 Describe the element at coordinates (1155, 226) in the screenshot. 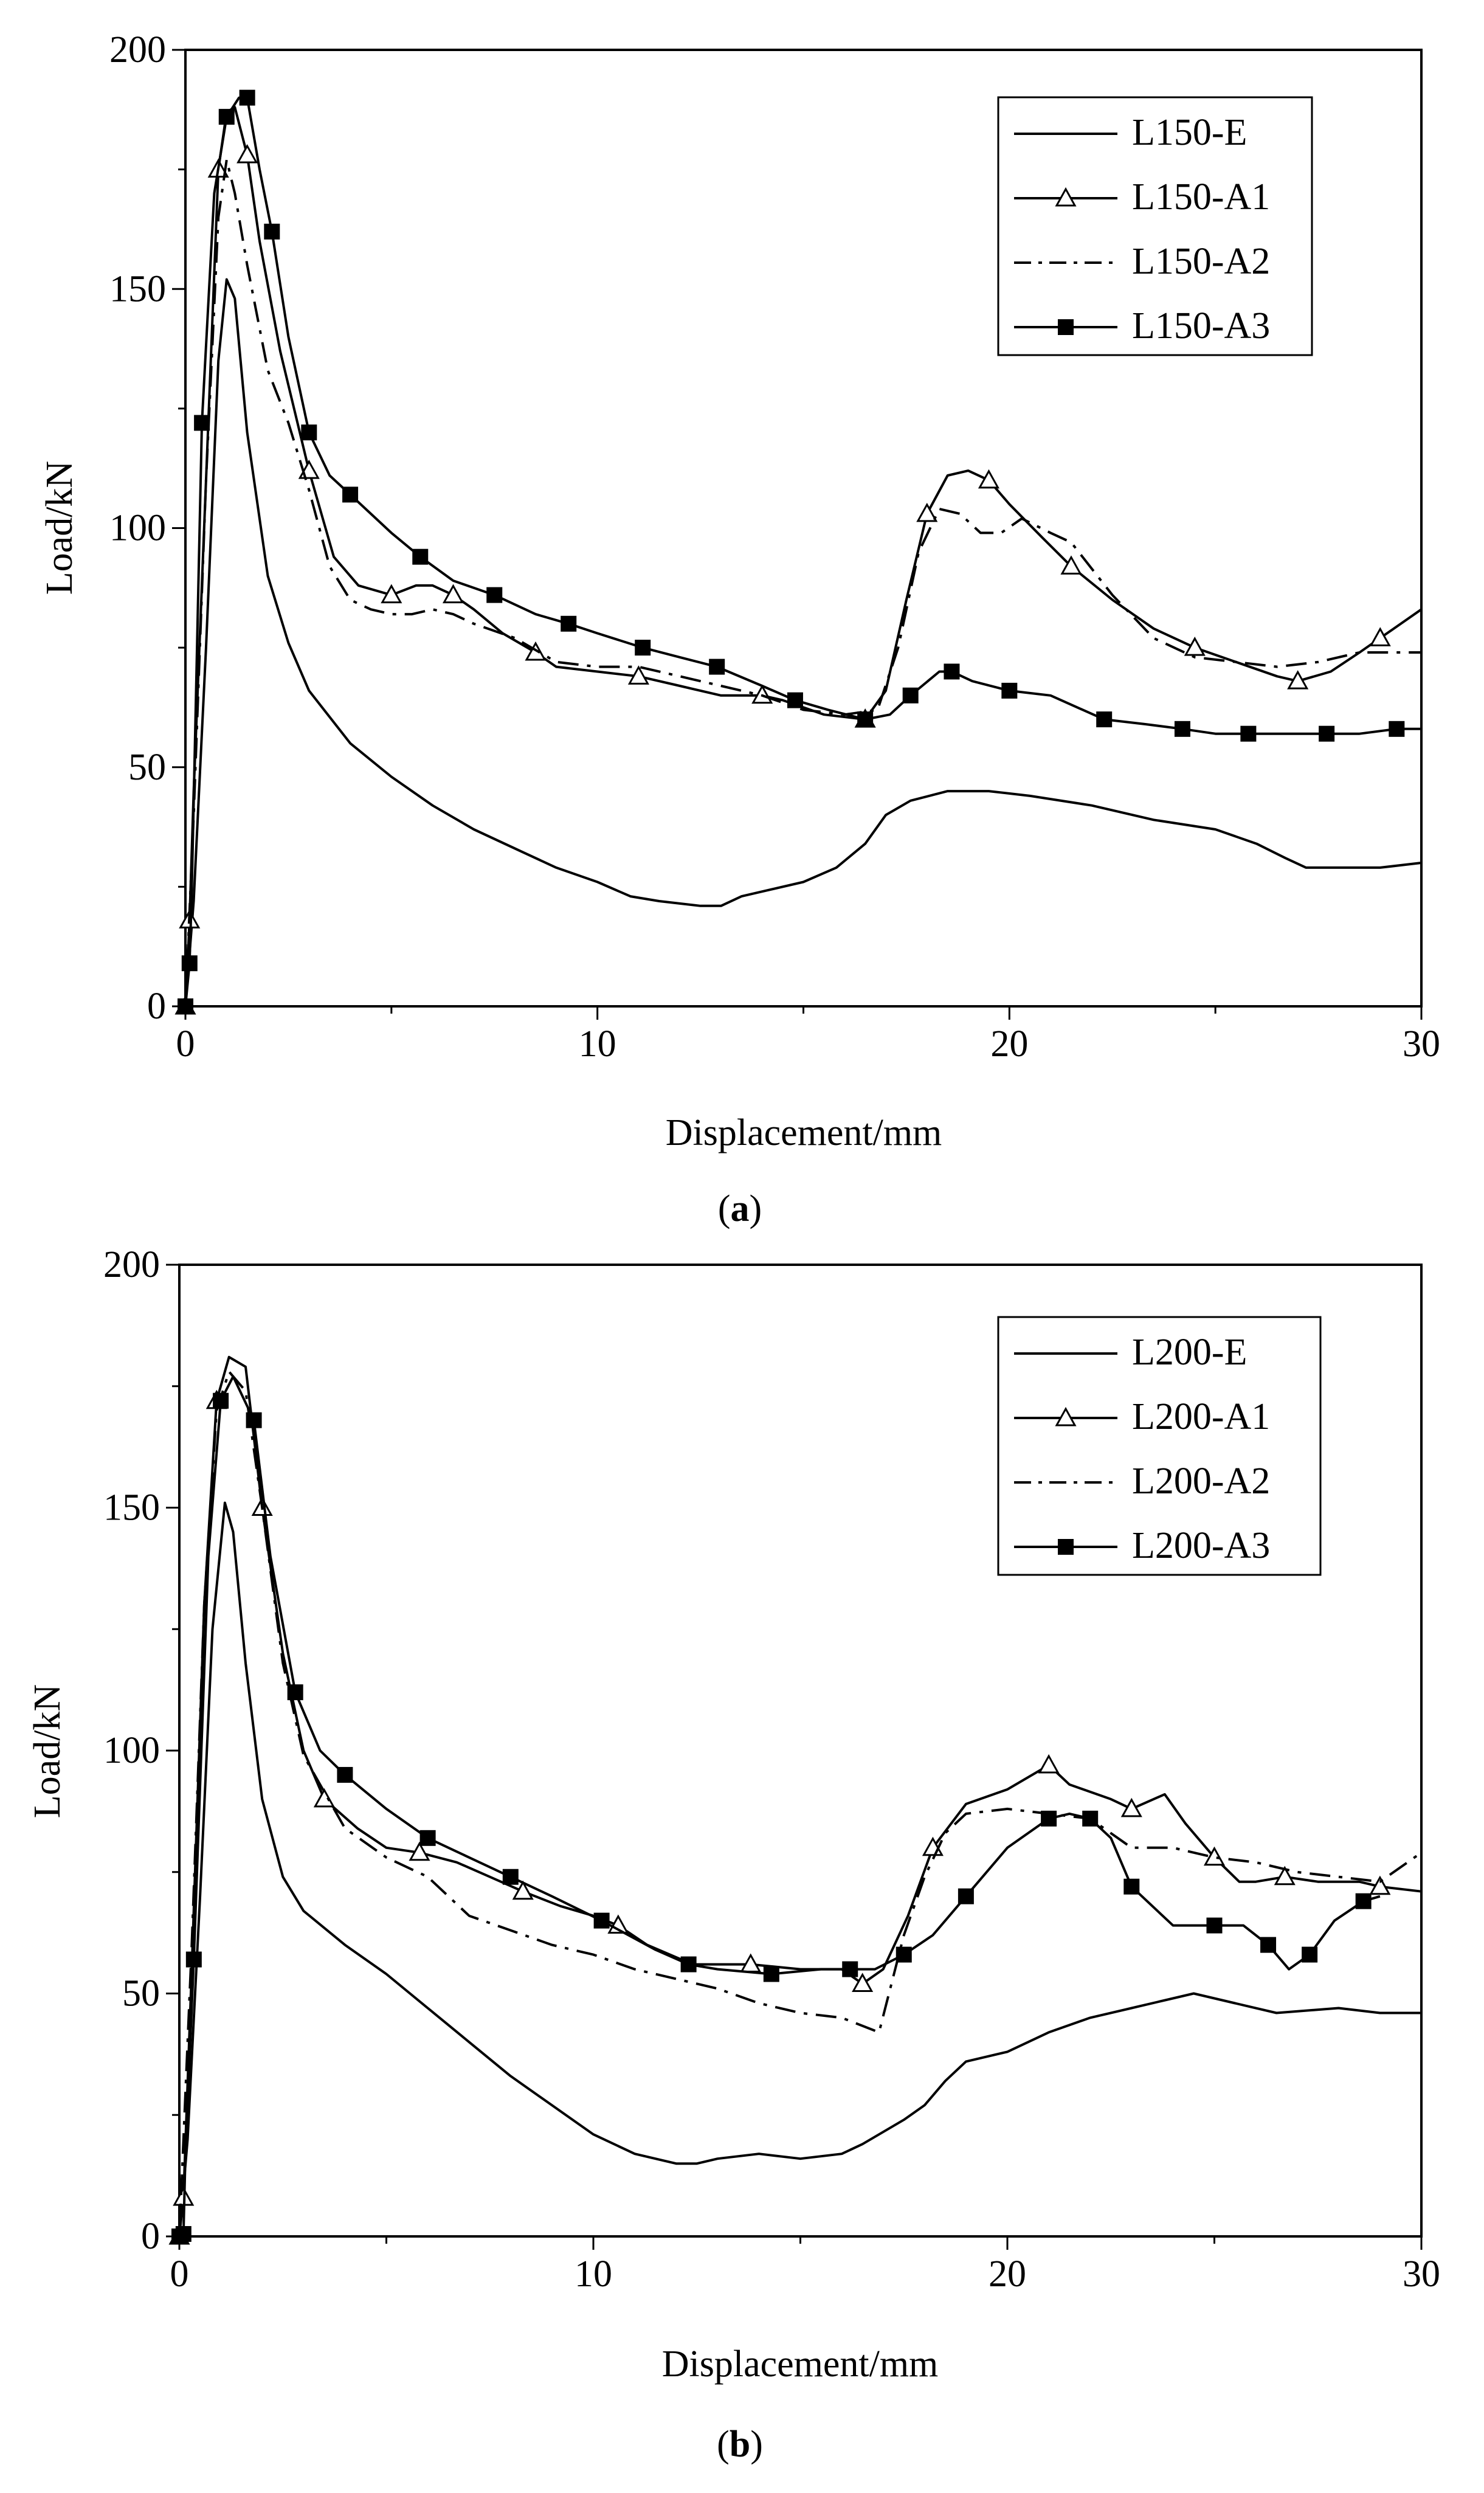

I see `legend-a: L150-E L150-A1 L150-A2 L150-A3` at that location.